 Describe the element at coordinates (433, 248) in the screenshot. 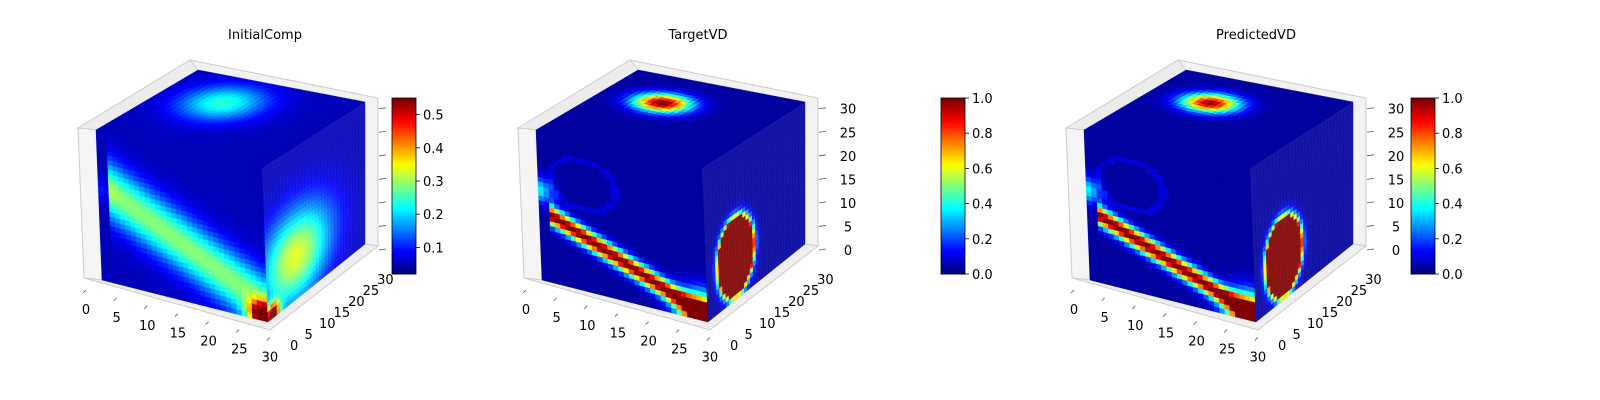

I see `colorbar-tick-label: 0.1` at that location.